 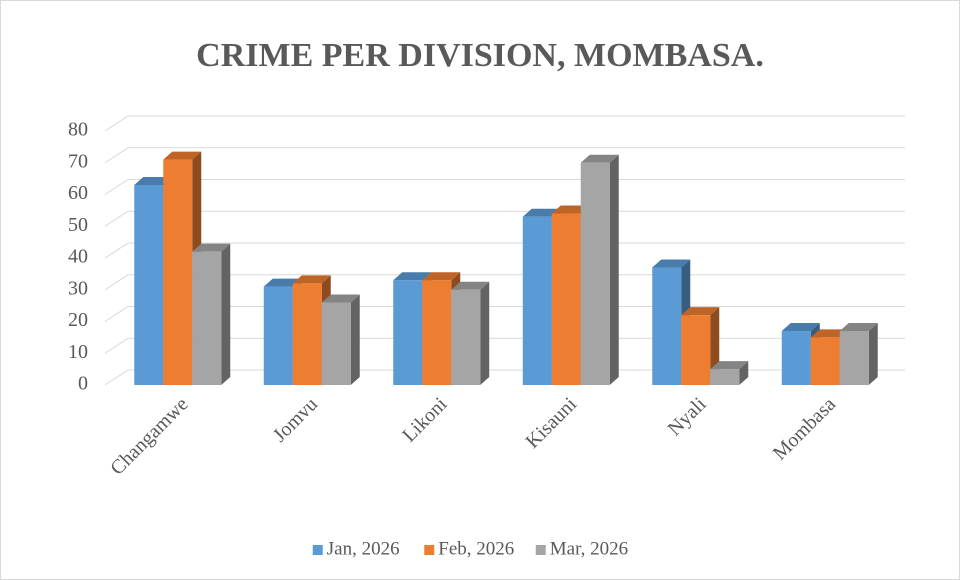 What do you see at coordinates (83, 384) in the screenshot?
I see `y-tick-label: 0` at bounding box center [83, 384].